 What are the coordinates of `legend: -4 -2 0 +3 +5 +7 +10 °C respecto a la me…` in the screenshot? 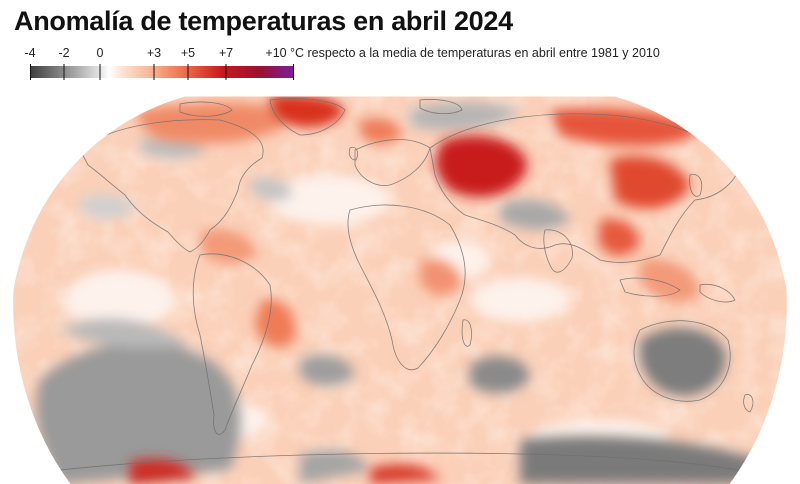 It's located at (394, 66).